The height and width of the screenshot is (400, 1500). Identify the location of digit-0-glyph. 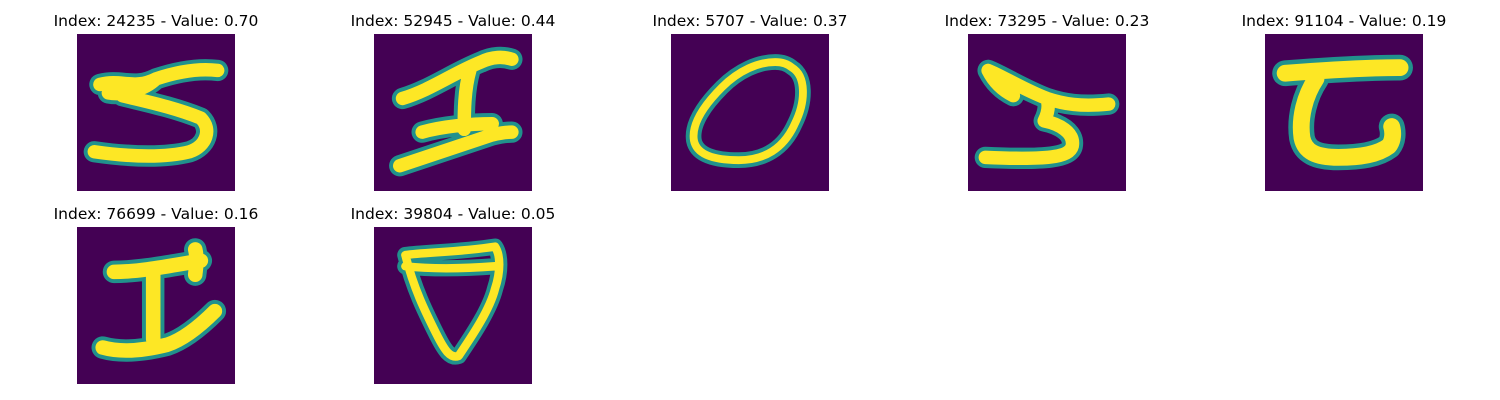
(748, 111).